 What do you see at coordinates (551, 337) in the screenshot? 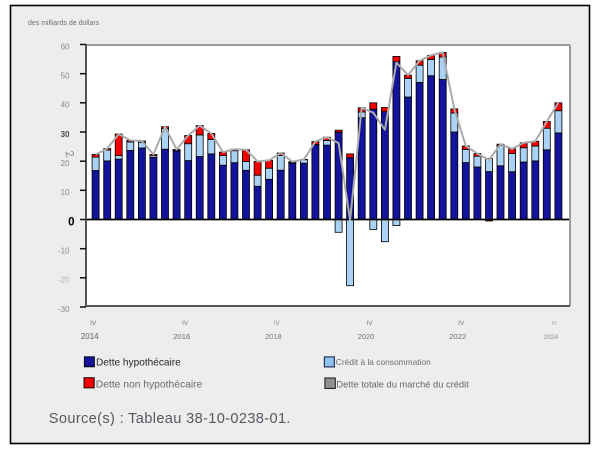
I see `svg-text: 2024` at bounding box center [551, 337].